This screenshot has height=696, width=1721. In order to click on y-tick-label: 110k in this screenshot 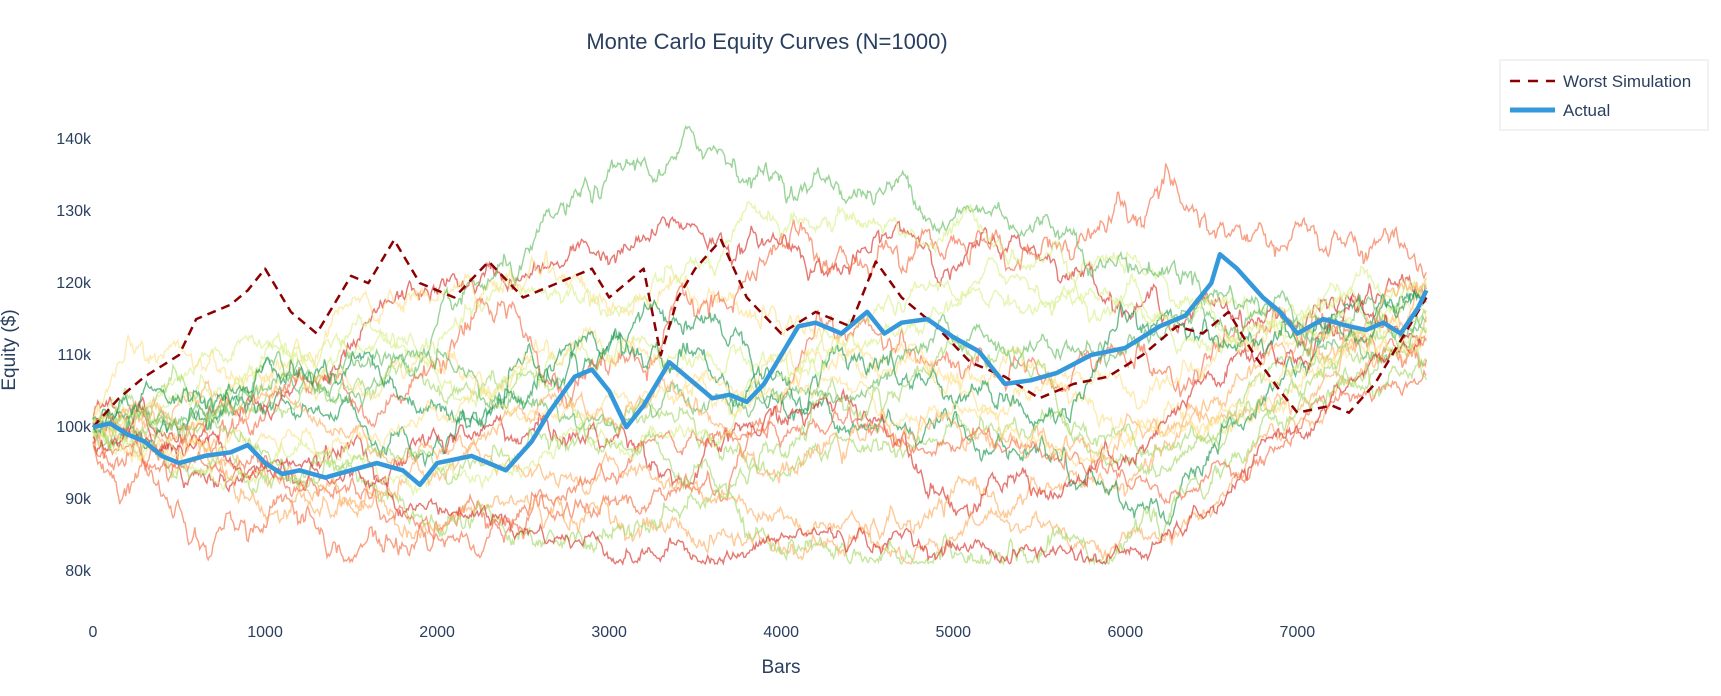, I will do `click(74, 355)`.